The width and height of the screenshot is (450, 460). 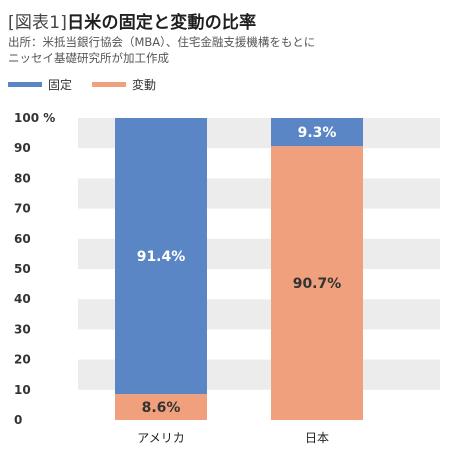 I want to click on y-tick-label: 0, so click(x=18, y=420).